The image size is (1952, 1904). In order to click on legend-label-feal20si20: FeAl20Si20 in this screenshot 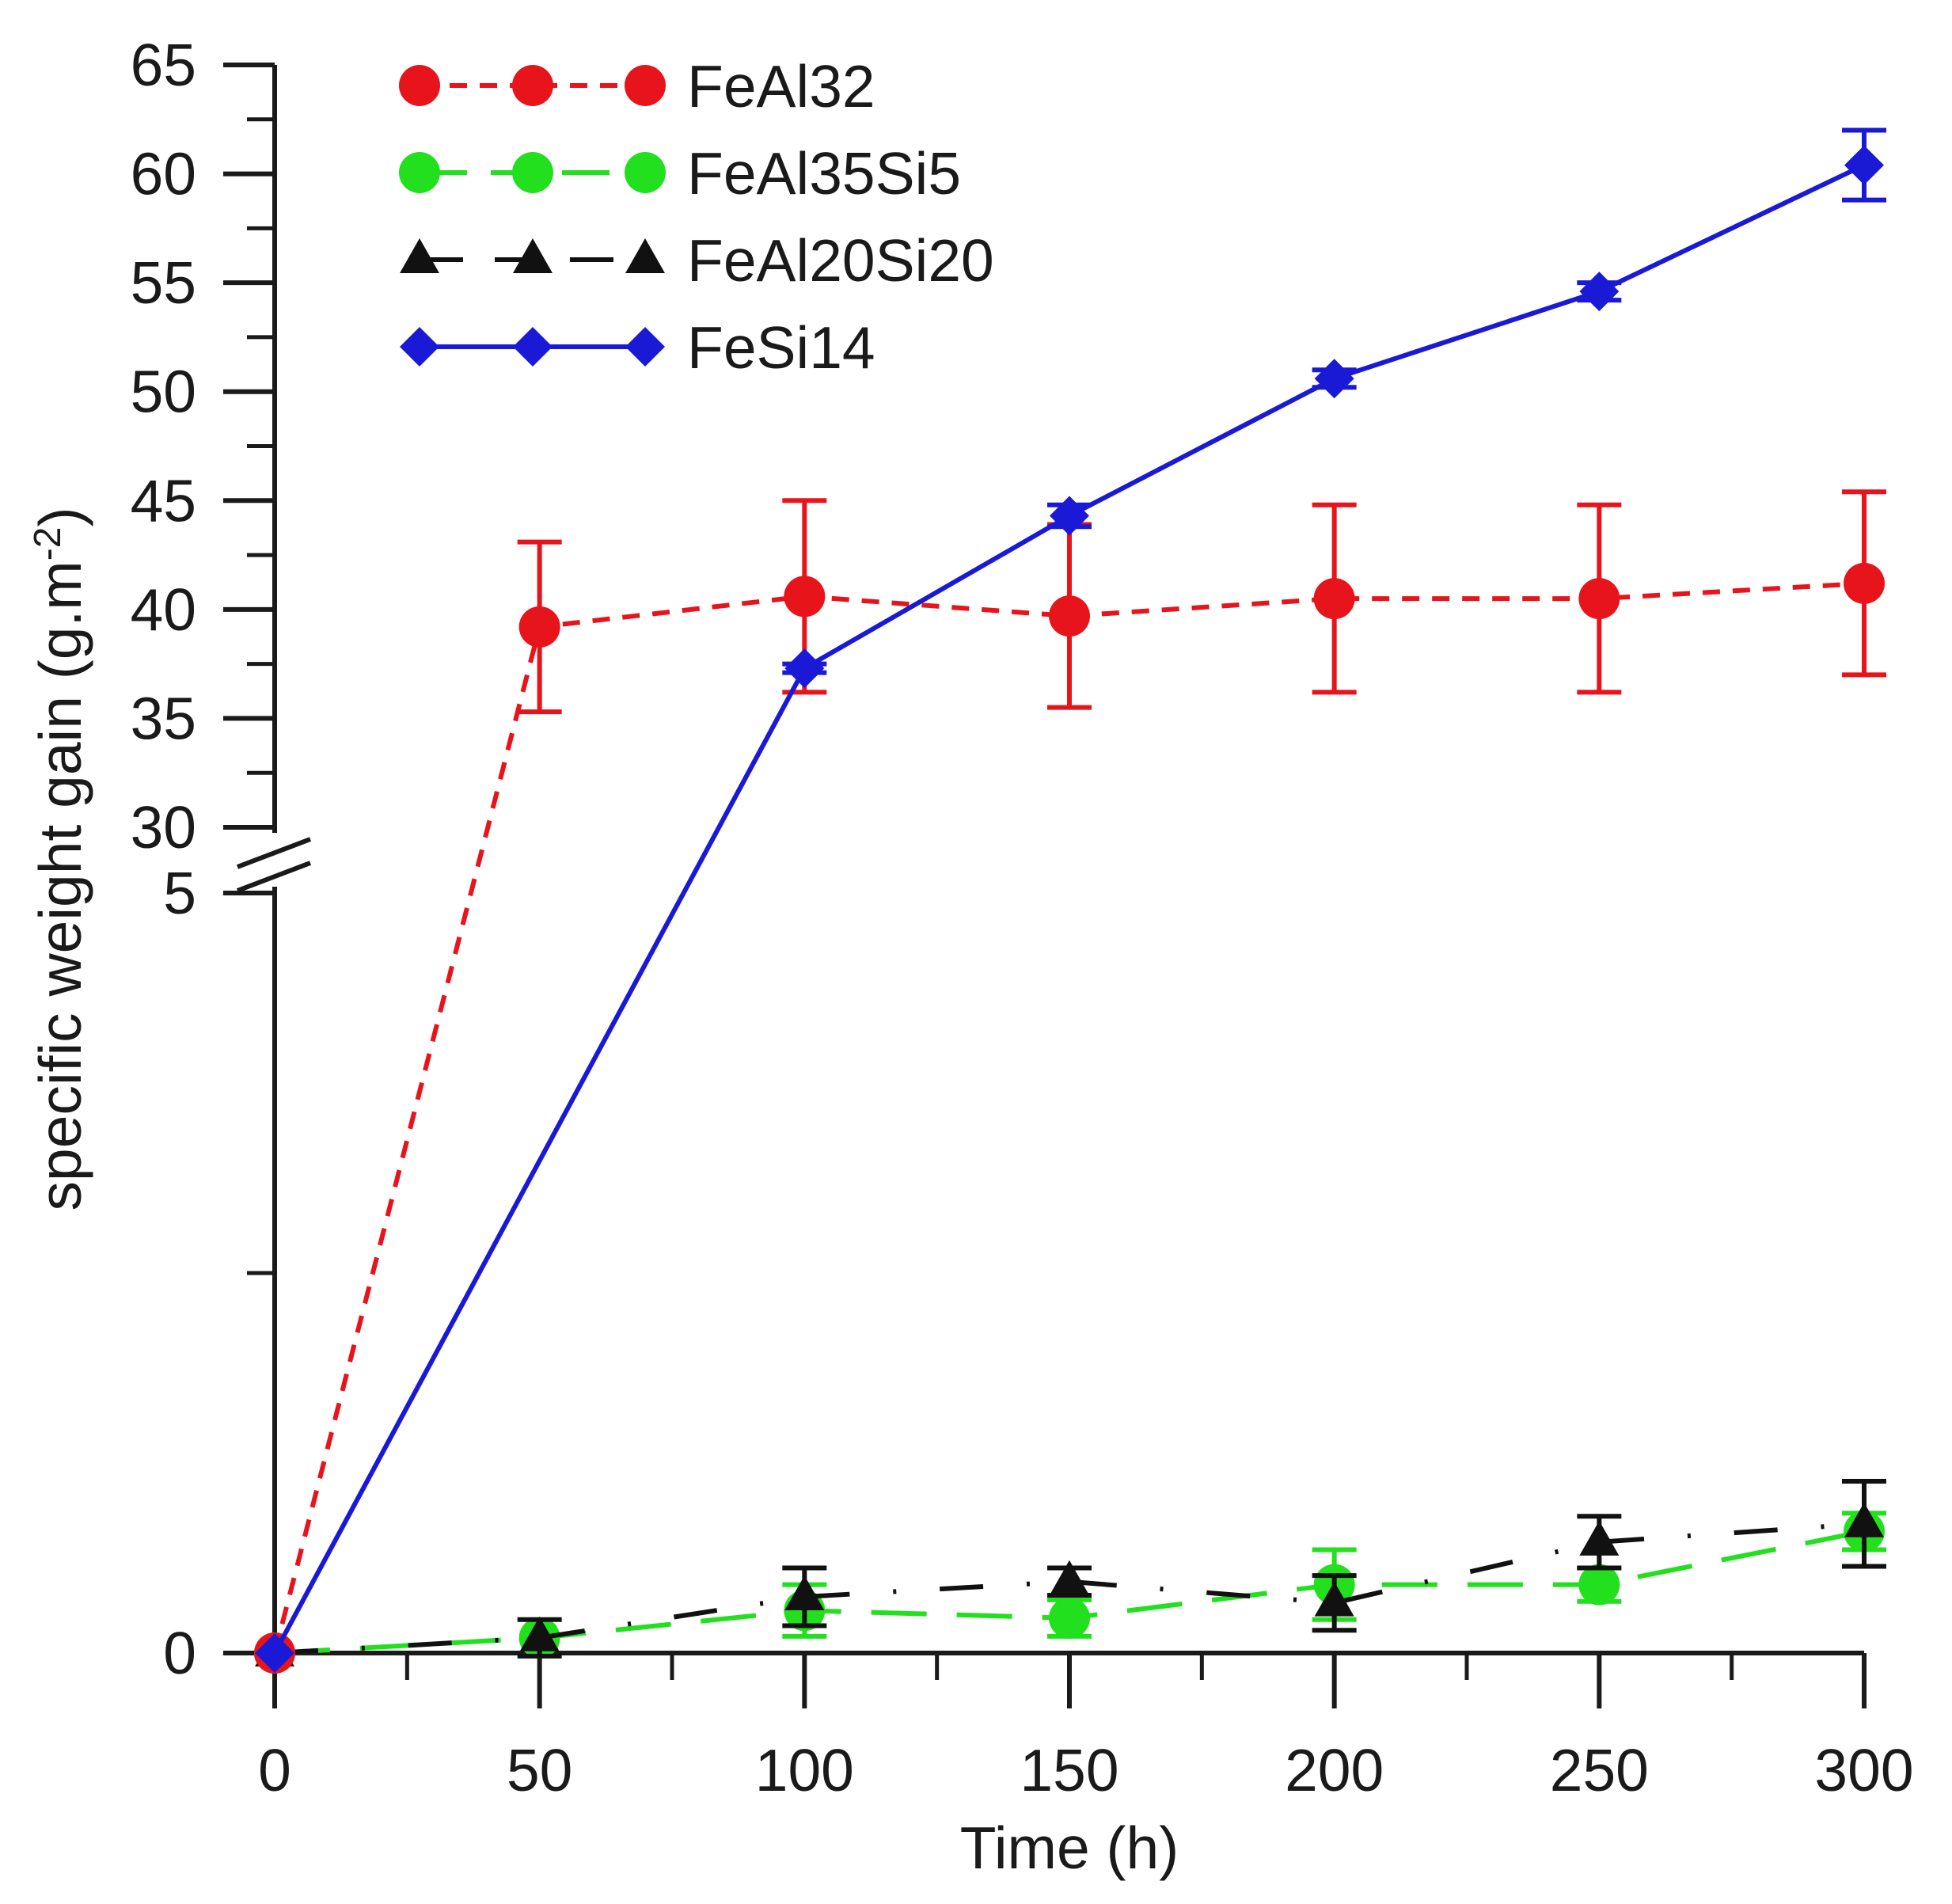, I will do `click(840, 260)`.